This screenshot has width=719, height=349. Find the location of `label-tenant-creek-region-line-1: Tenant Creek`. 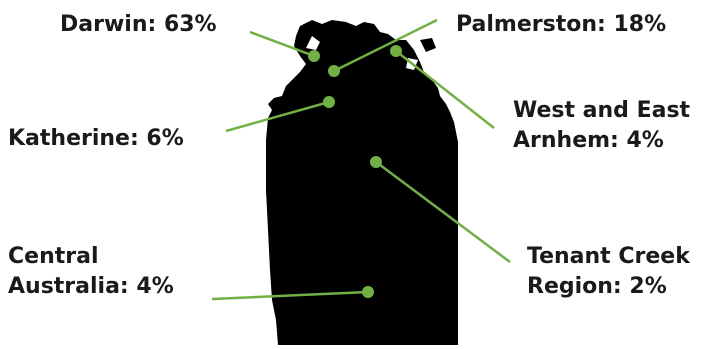

label-tenant-creek-region-line-1: Tenant Creek is located at coordinates (608, 256).